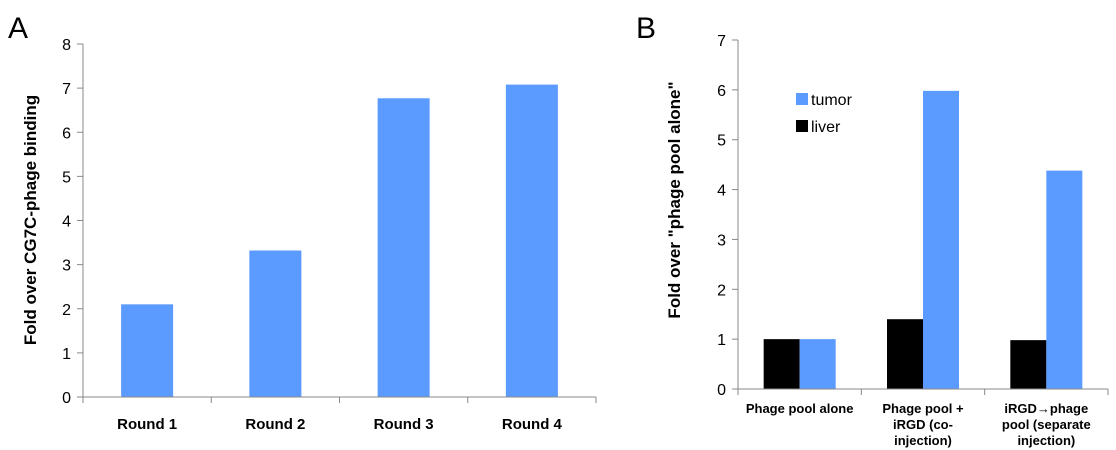 The height and width of the screenshot is (450, 1116). What do you see at coordinates (674, 199) in the screenshot?
I see `panel-b-y-axis-title: Fold over "phage pool alone"` at bounding box center [674, 199].